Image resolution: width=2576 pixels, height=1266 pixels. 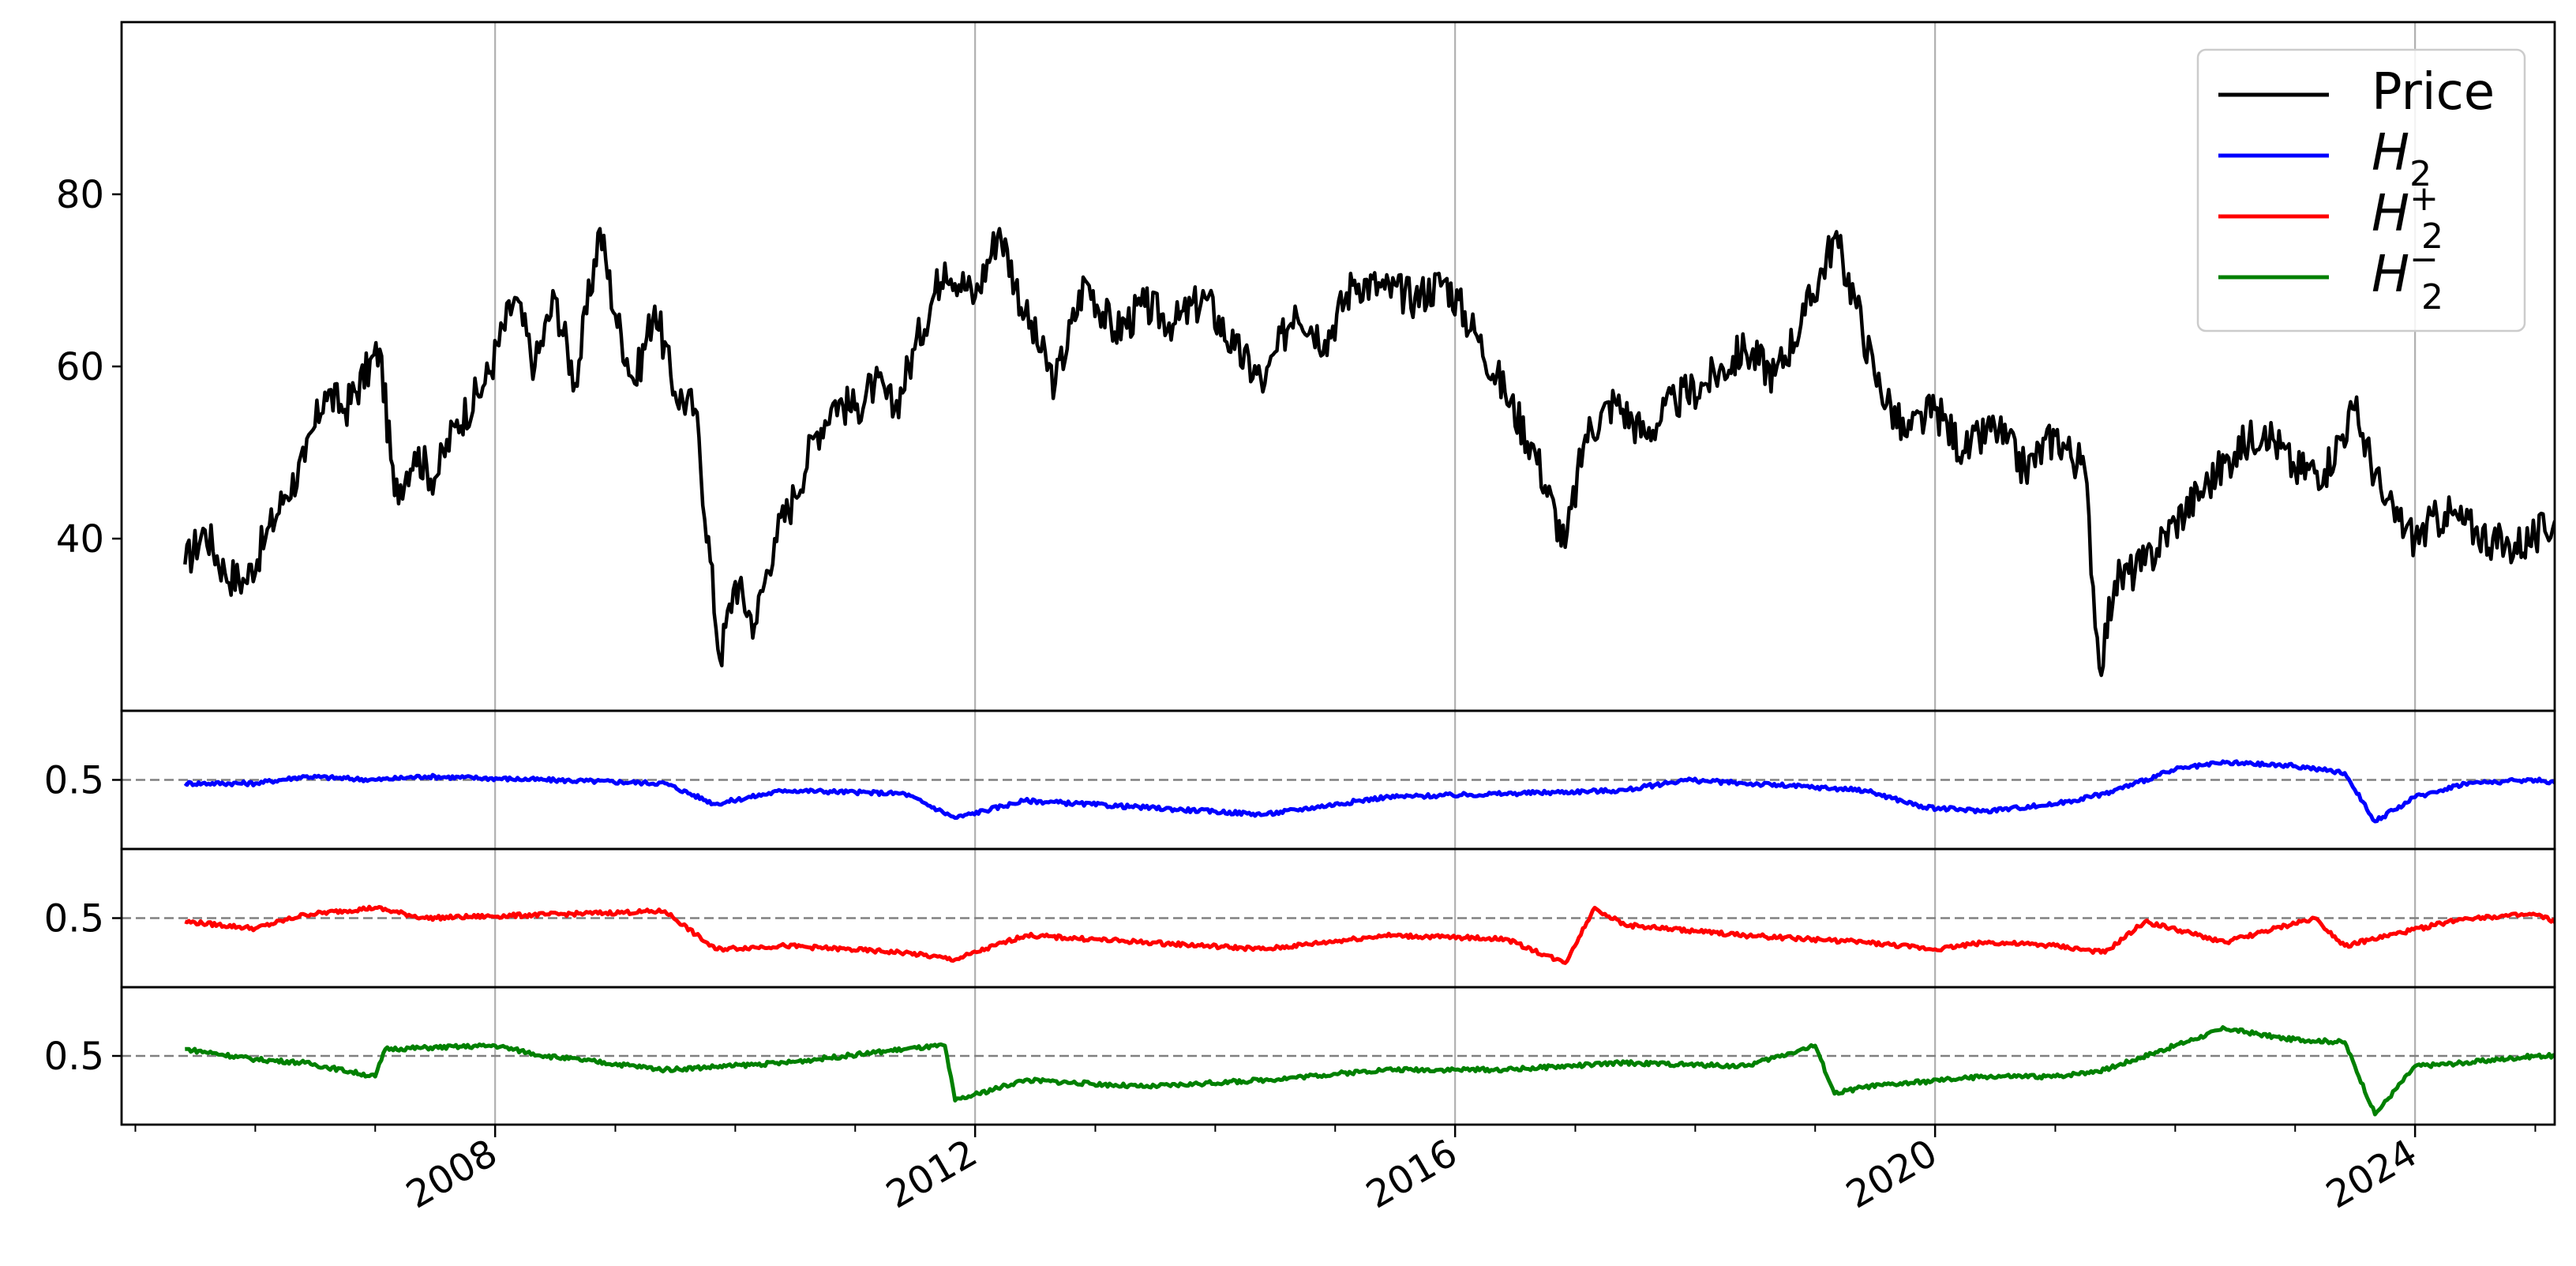 What do you see at coordinates (2402, 159) in the screenshot?
I see `legend-label: H2` at bounding box center [2402, 159].